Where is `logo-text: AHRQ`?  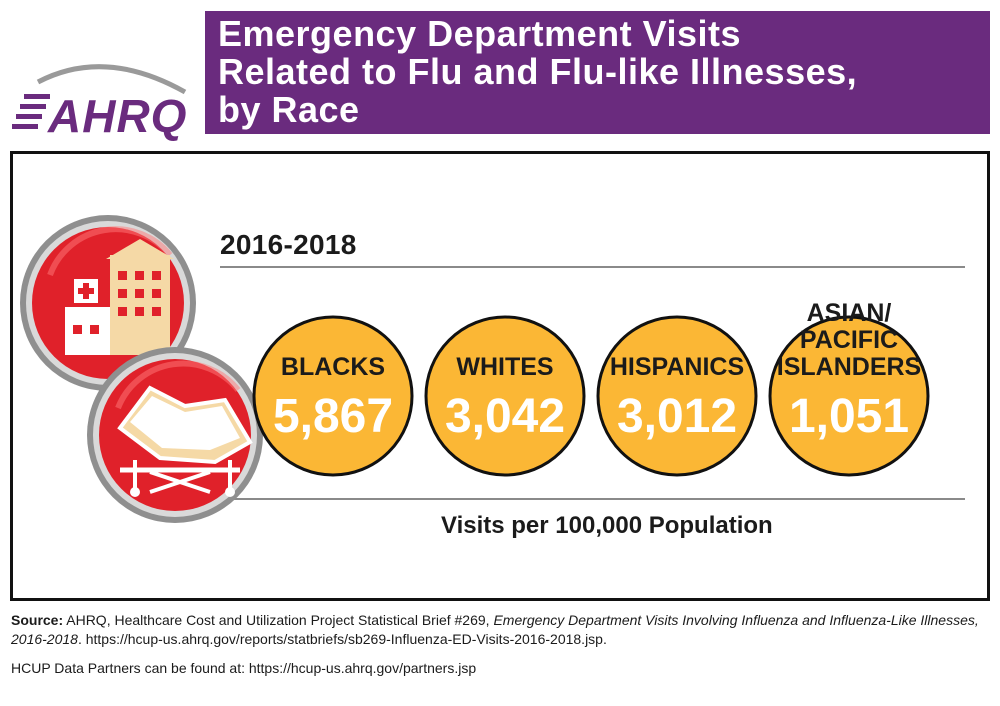
logo-text: AHRQ is located at coordinates (117, 116).